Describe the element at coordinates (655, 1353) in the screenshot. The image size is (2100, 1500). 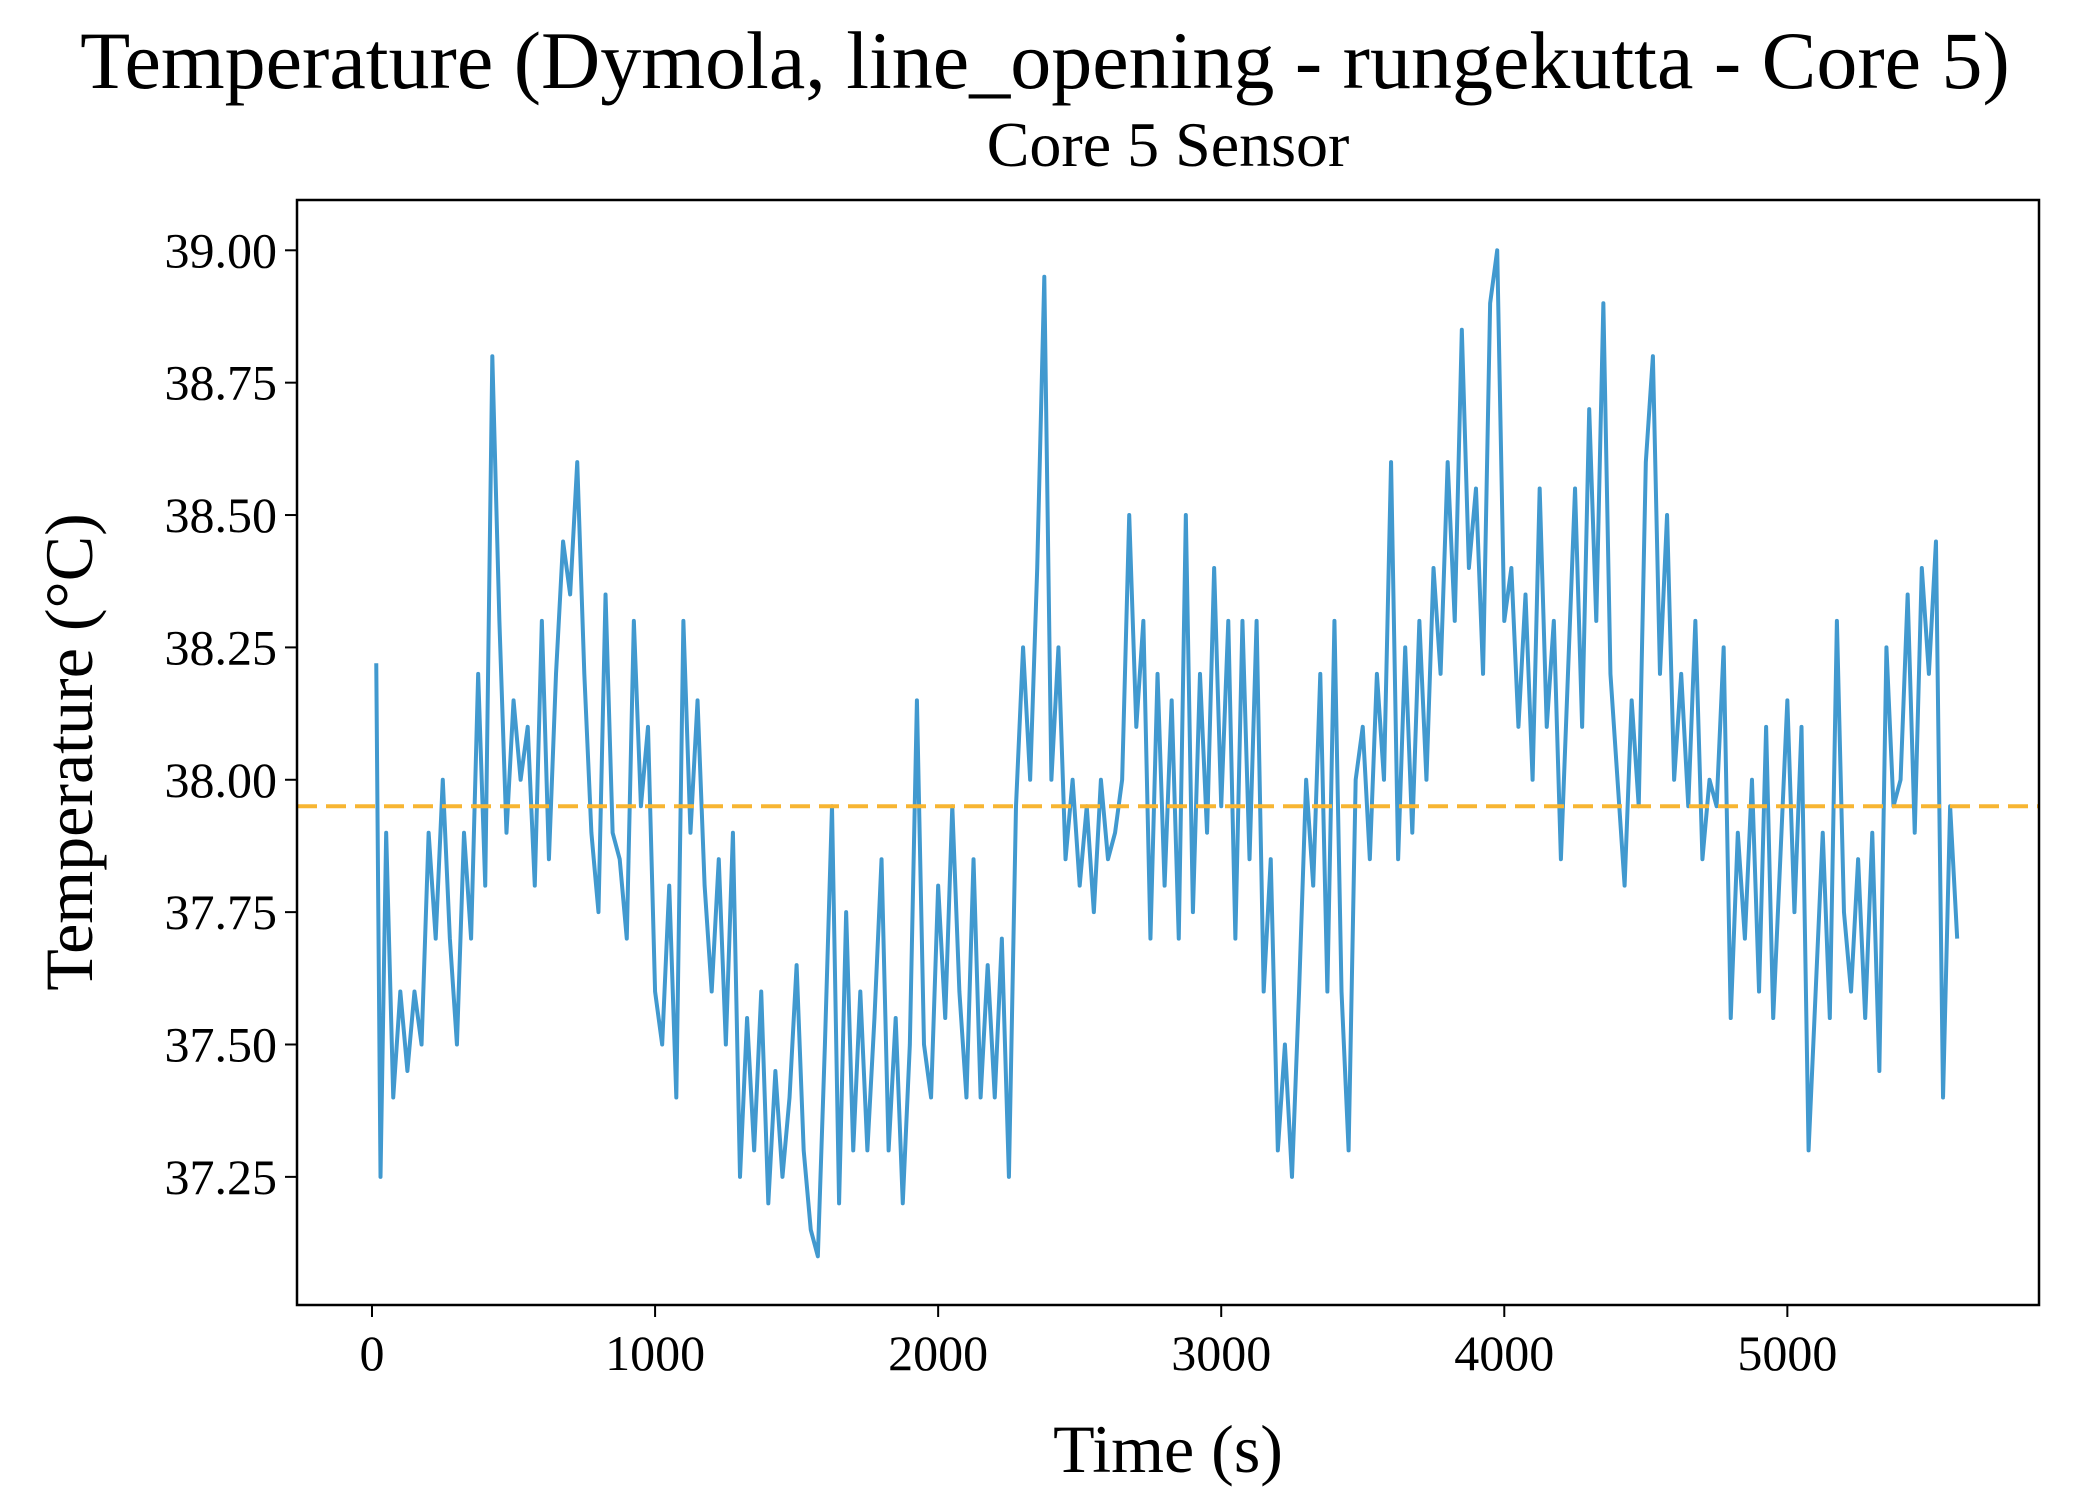
I see `x-tick-label: 1000` at that location.